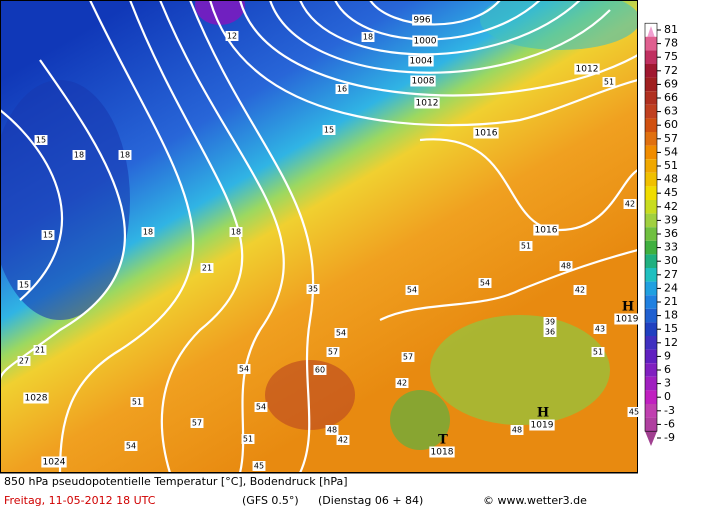 The height and width of the screenshot is (517, 704). I want to click on legend-label: 45, so click(671, 192).